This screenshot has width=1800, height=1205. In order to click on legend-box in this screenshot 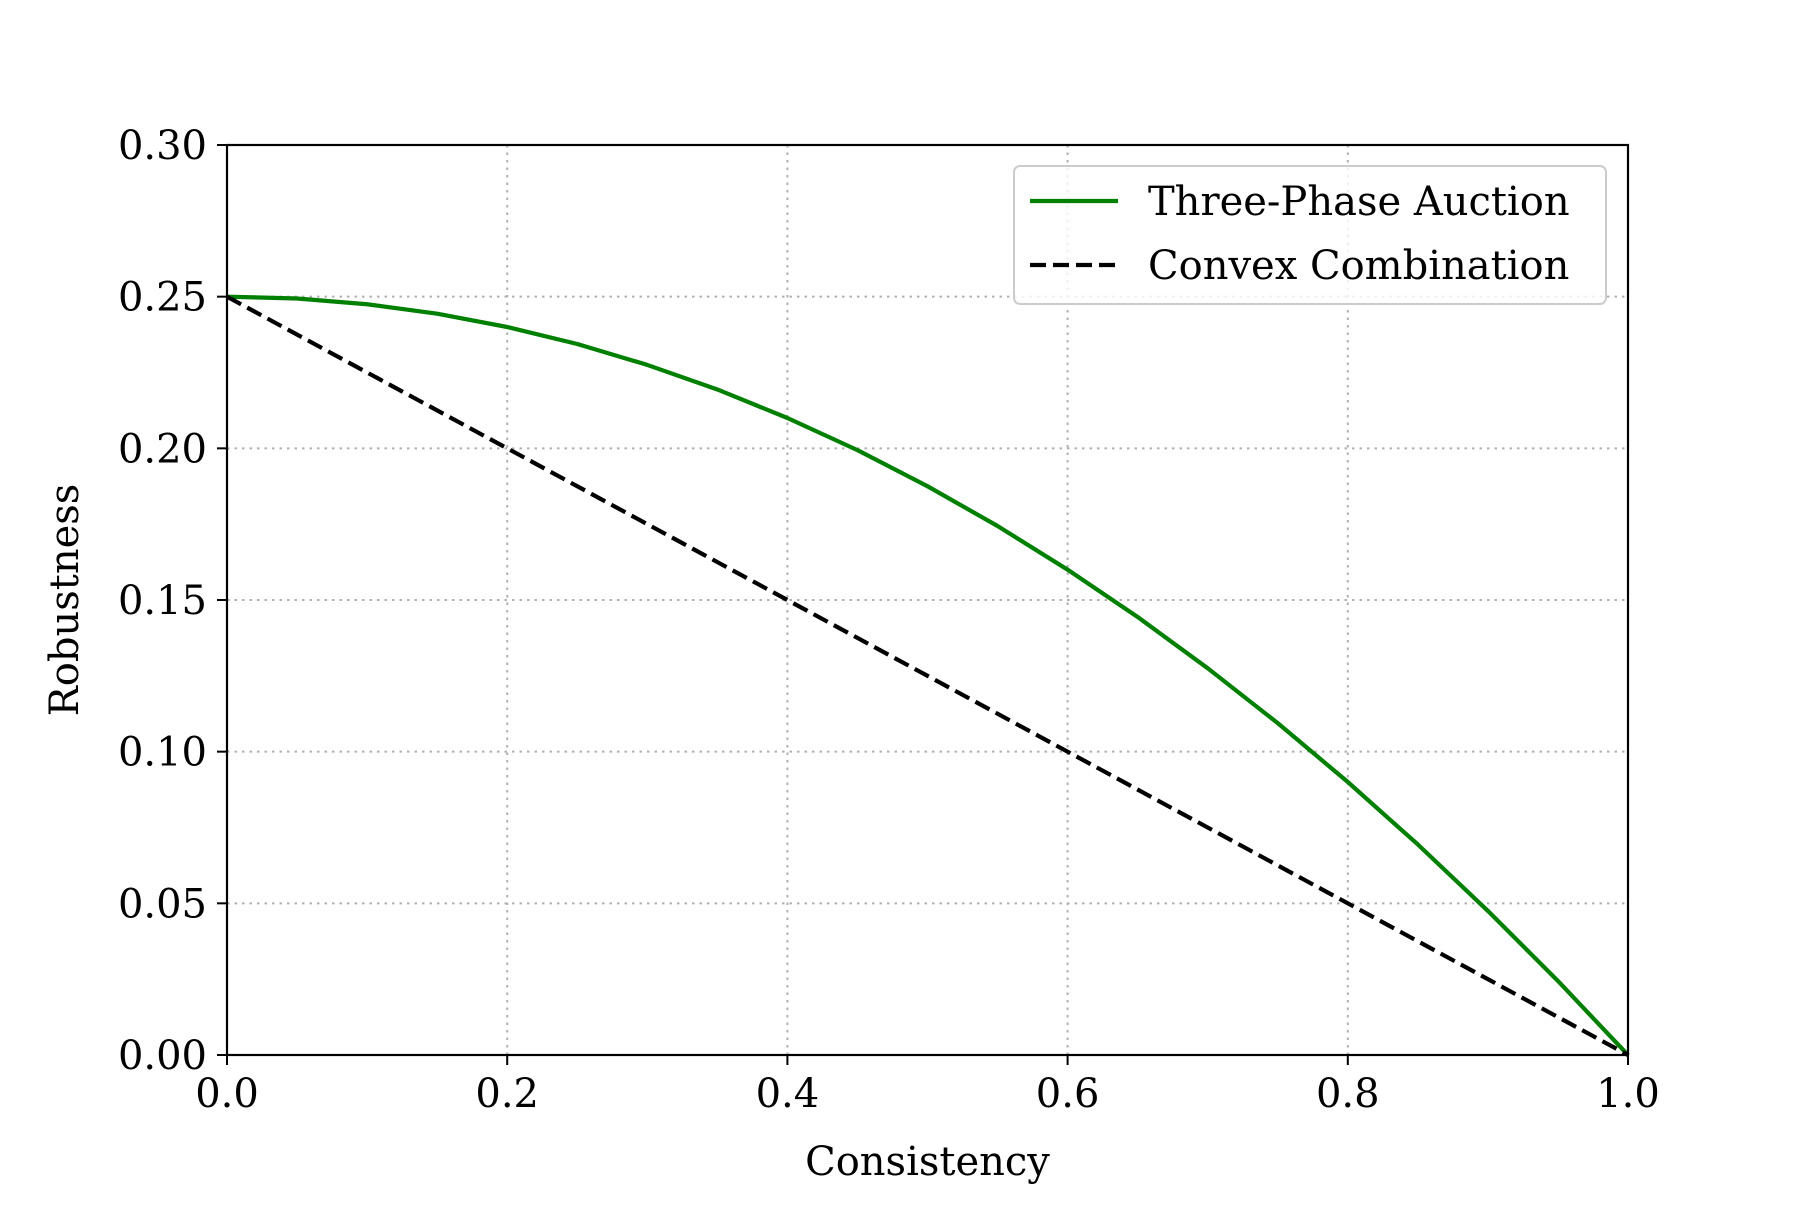, I will do `click(1310, 235)`.